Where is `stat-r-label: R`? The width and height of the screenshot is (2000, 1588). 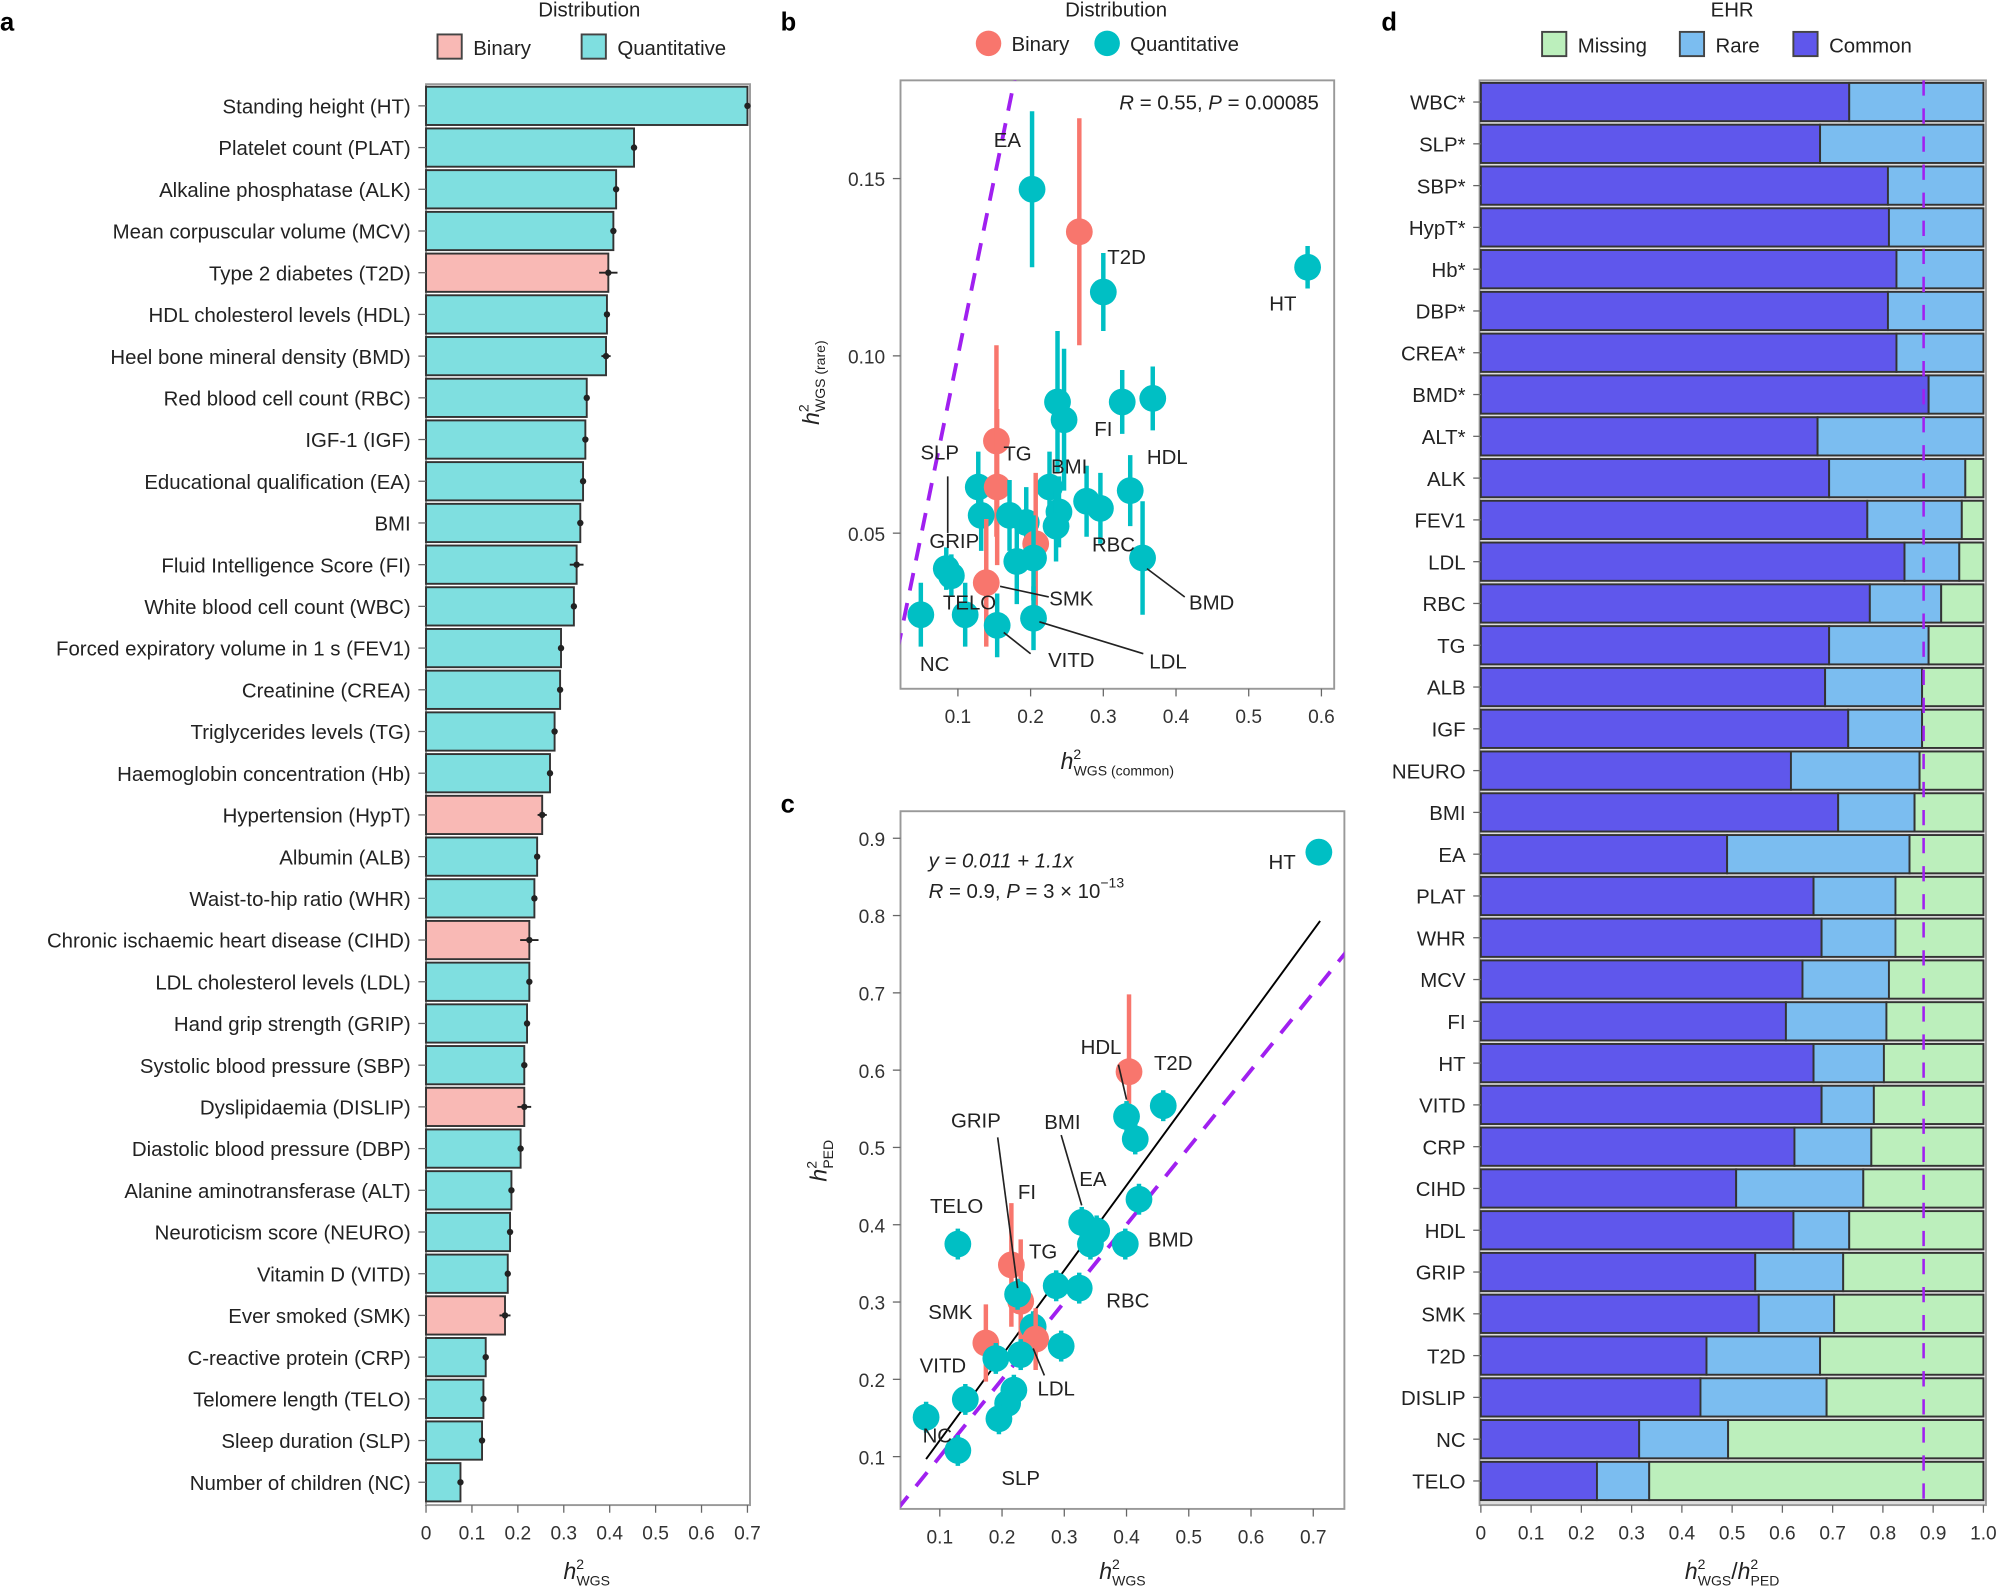 stat-r-label: R is located at coordinates (936, 892).